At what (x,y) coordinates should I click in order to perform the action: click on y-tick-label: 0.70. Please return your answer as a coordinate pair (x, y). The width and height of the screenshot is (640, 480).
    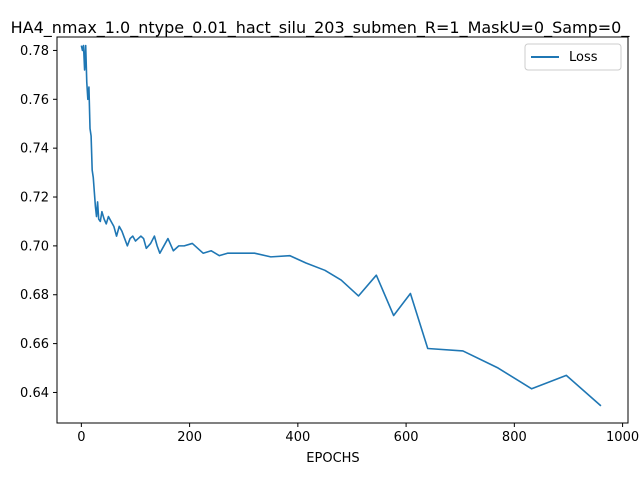
    Looking at the image, I should click on (34, 246).